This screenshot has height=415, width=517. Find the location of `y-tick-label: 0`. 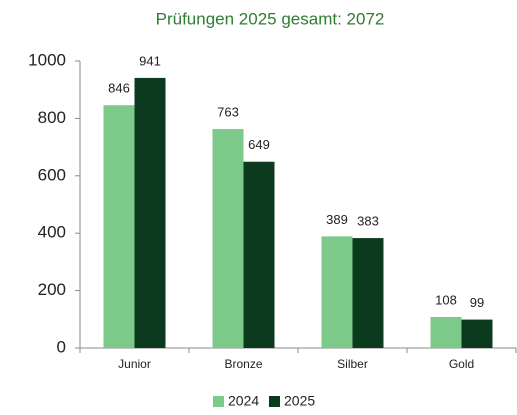

y-tick-label: 0 is located at coordinates (61, 346).